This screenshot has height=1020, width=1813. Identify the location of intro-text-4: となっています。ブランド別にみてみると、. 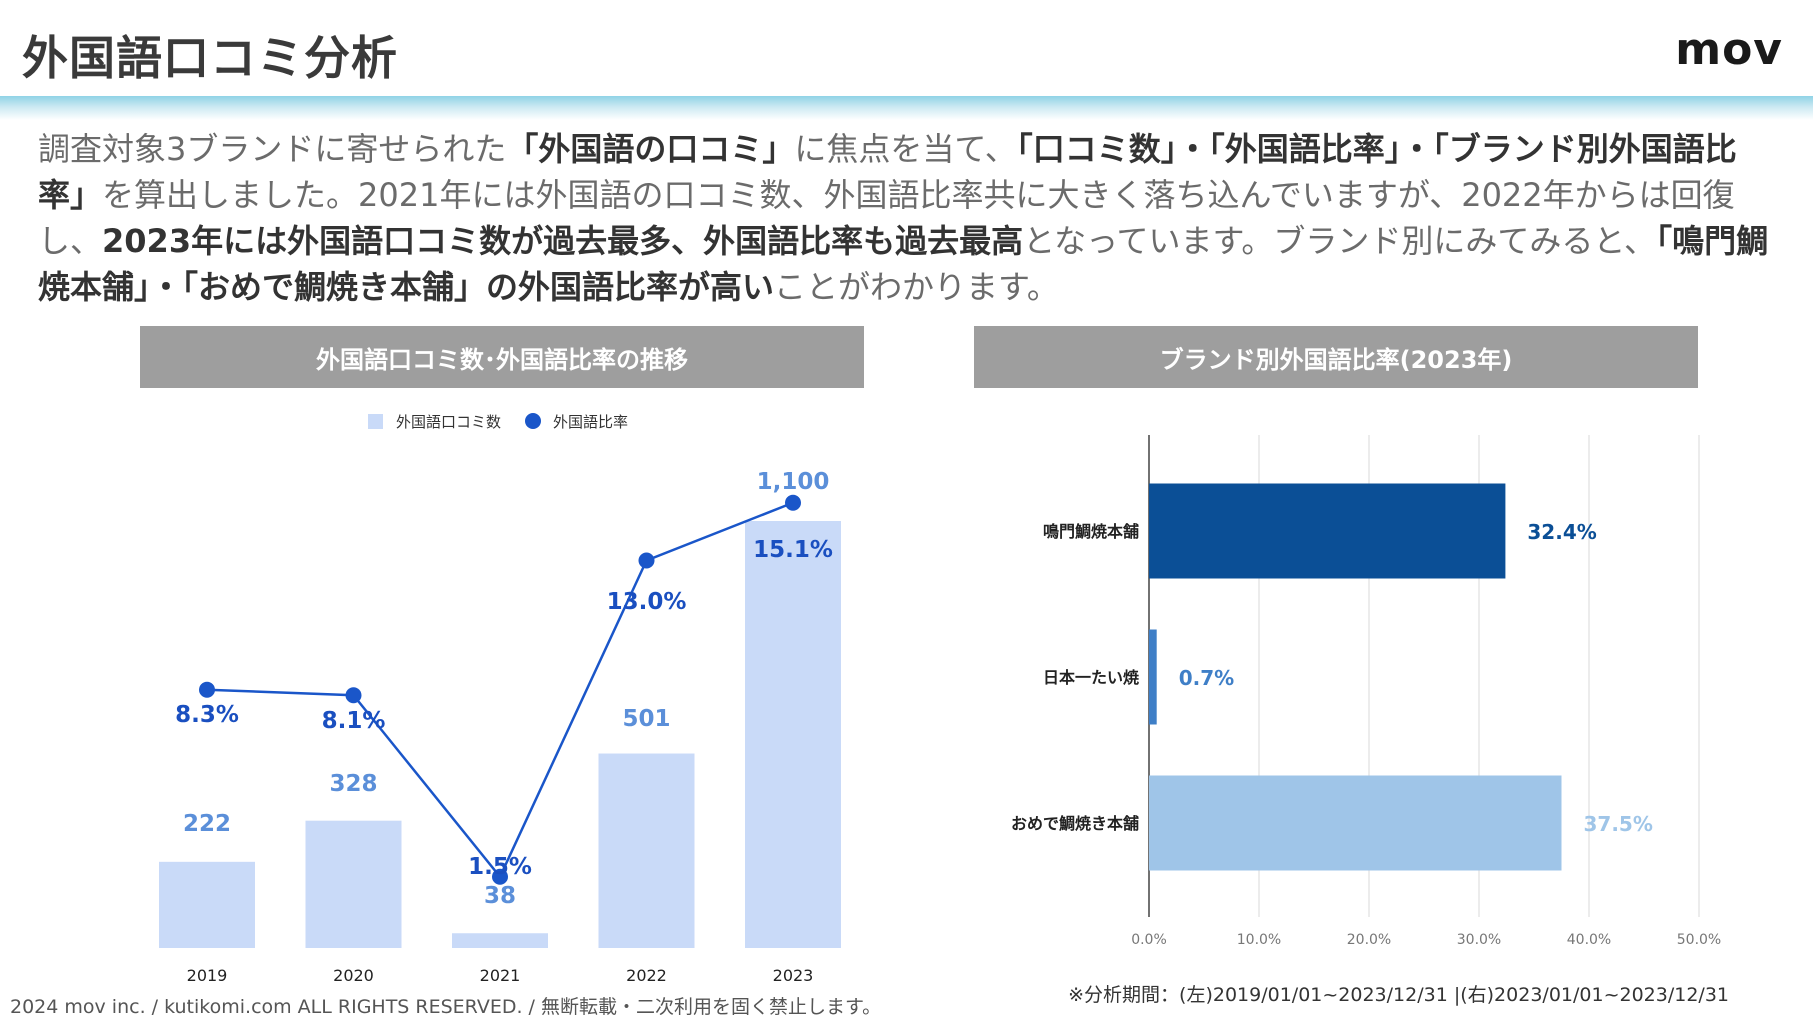
(1340, 241).